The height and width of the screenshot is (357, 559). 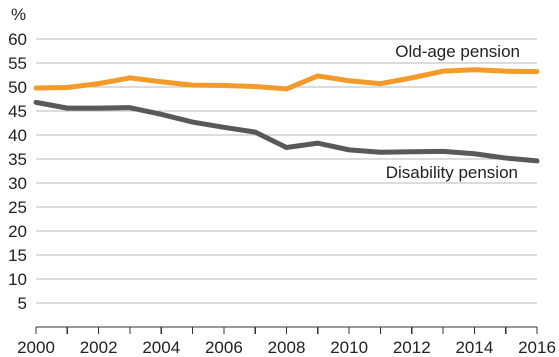 What do you see at coordinates (412, 347) in the screenshot?
I see `x-tick-label-2012: 2012` at bounding box center [412, 347].